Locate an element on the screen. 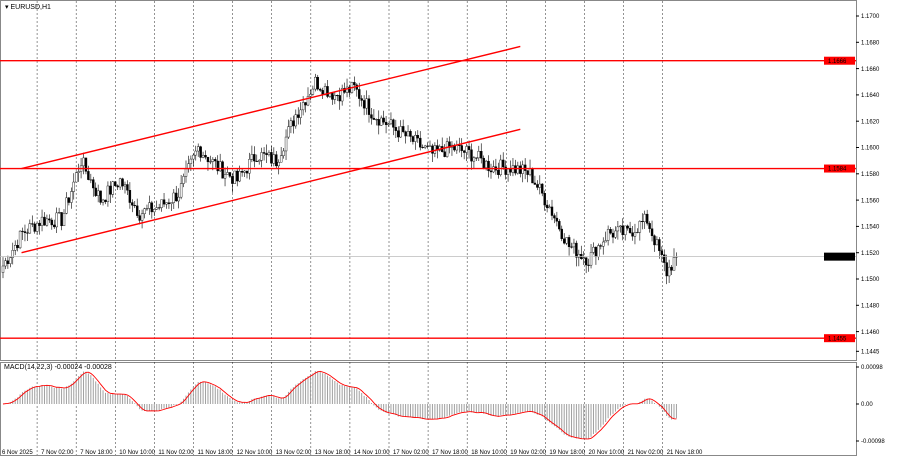 Image resolution: width=900 pixels, height=460 pixels. price-tick-label: 1.1560 is located at coordinates (870, 201).